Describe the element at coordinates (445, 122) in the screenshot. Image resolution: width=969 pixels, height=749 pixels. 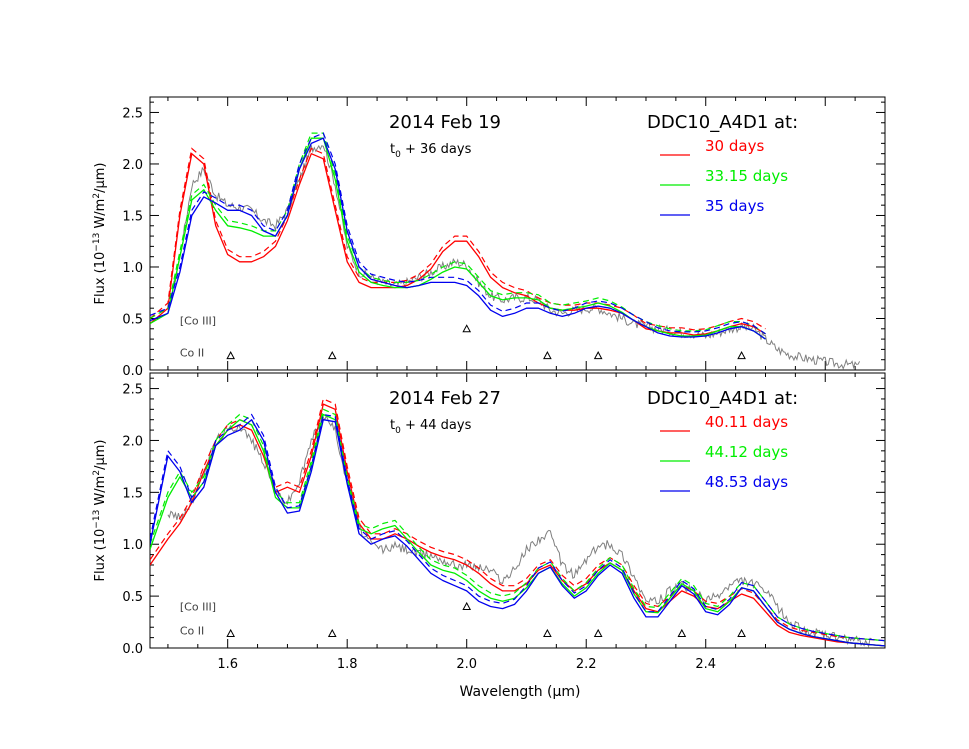
I see `panel-title: 2014 Feb 19` at that location.